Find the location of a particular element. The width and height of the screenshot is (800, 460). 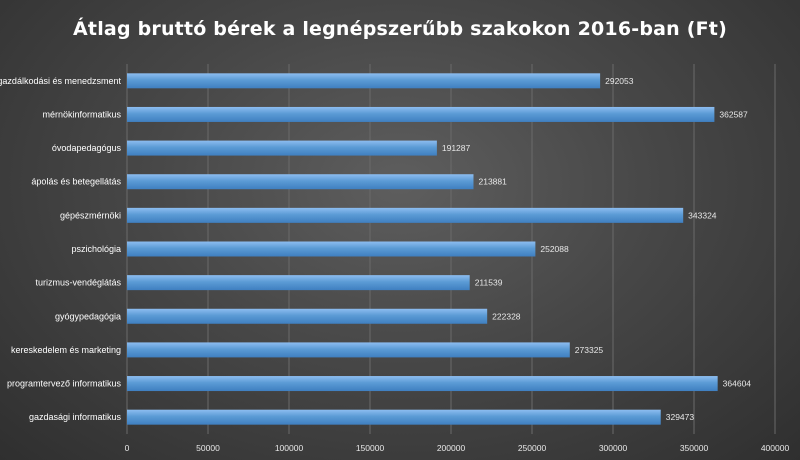

x-tick-label: 150000 is located at coordinates (370, 448).